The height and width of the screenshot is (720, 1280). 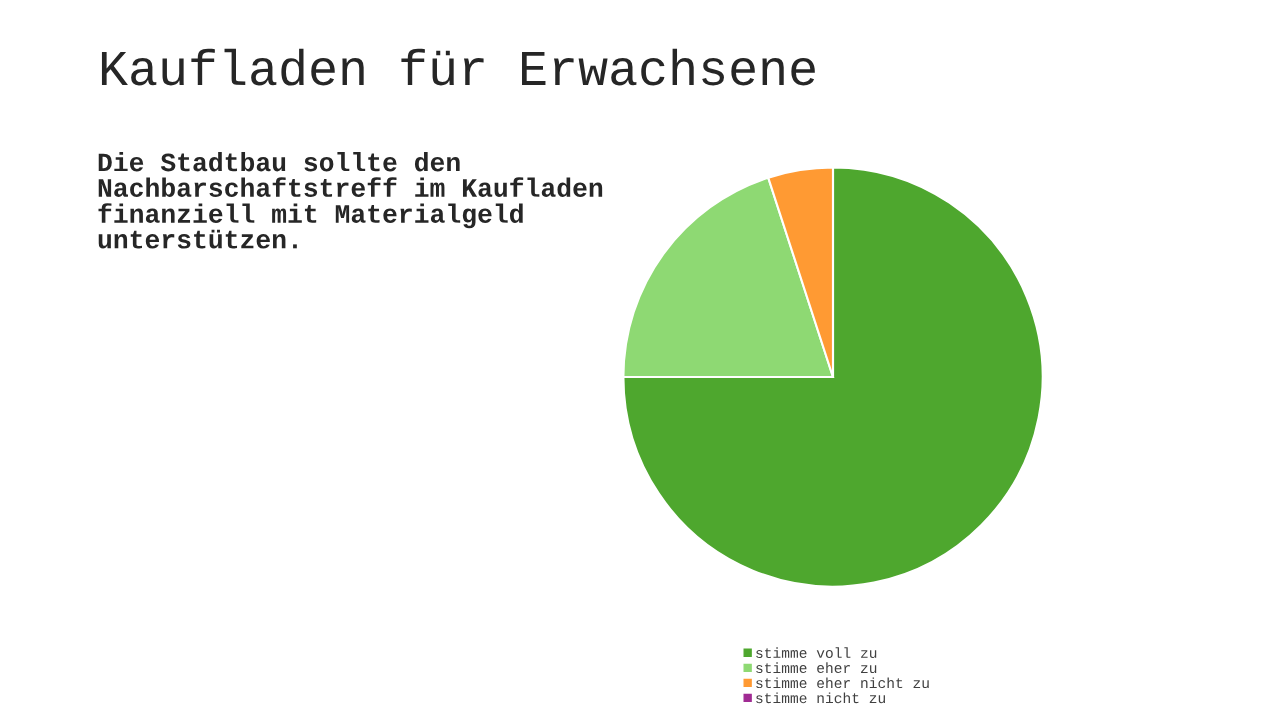 I want to click on legend-label: stimme eher zu, so click(x=816, y=668).